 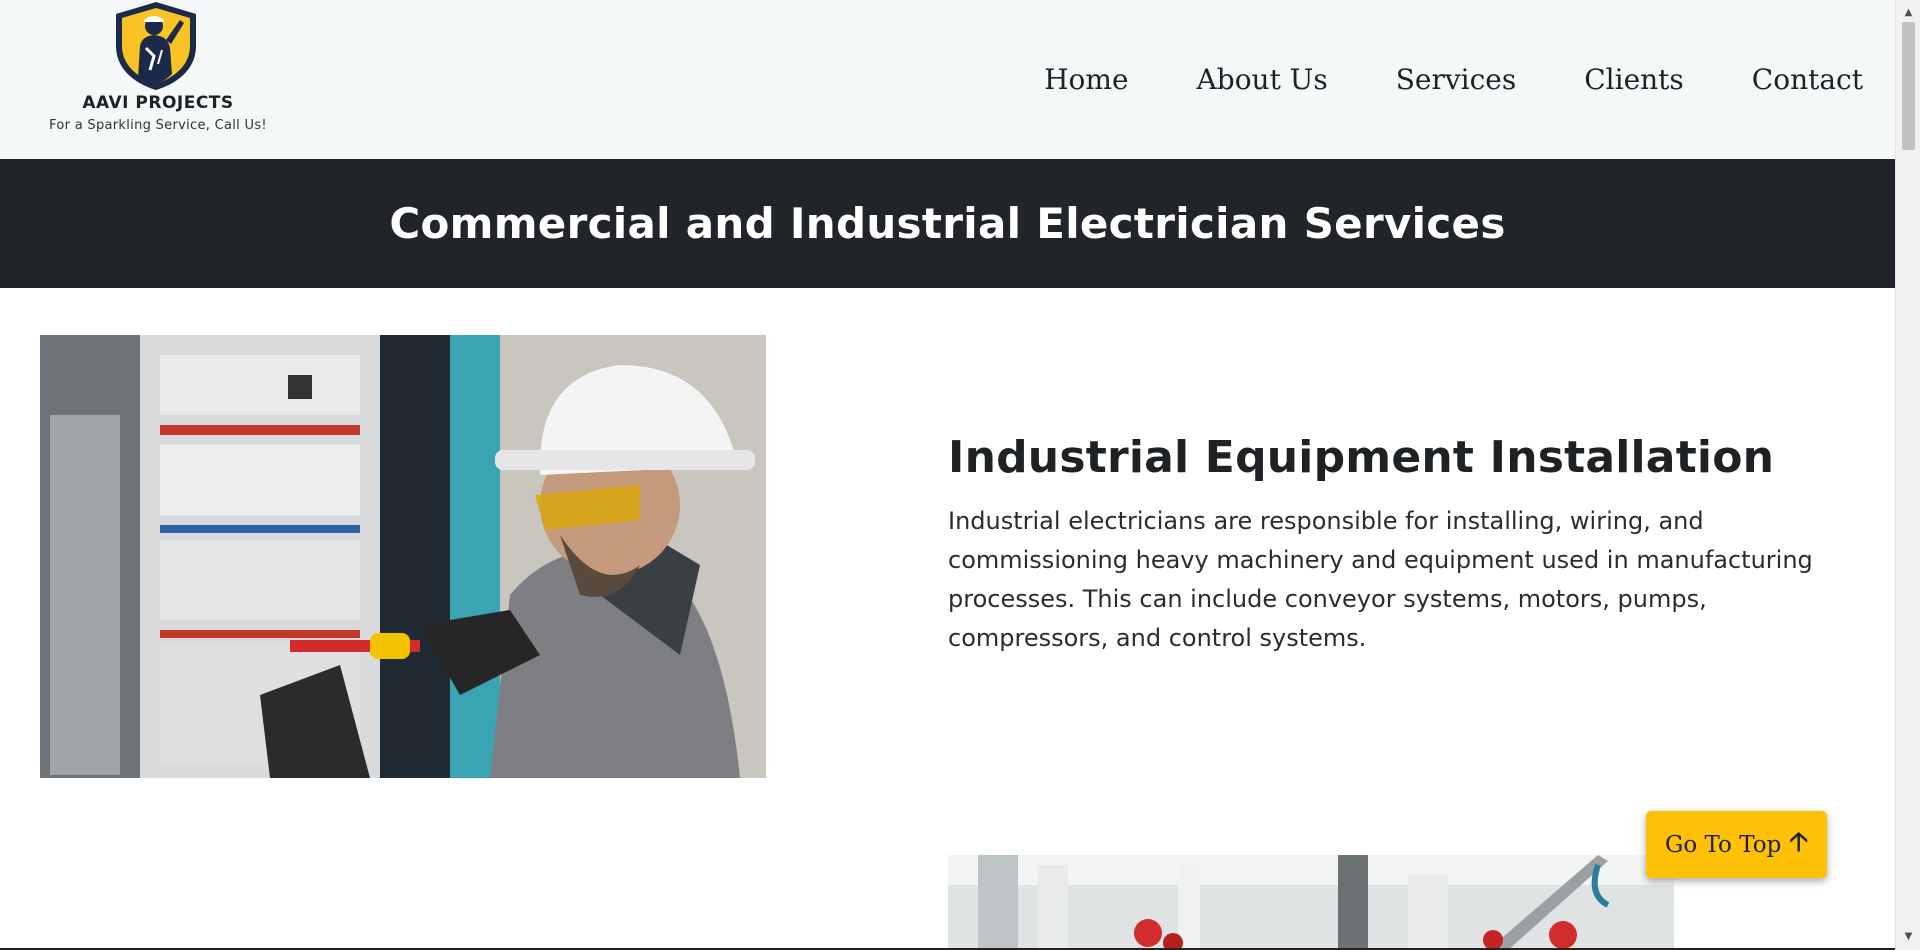 I want to click on arrow-up-icon: 🡡, so click(x=1799, y=841).